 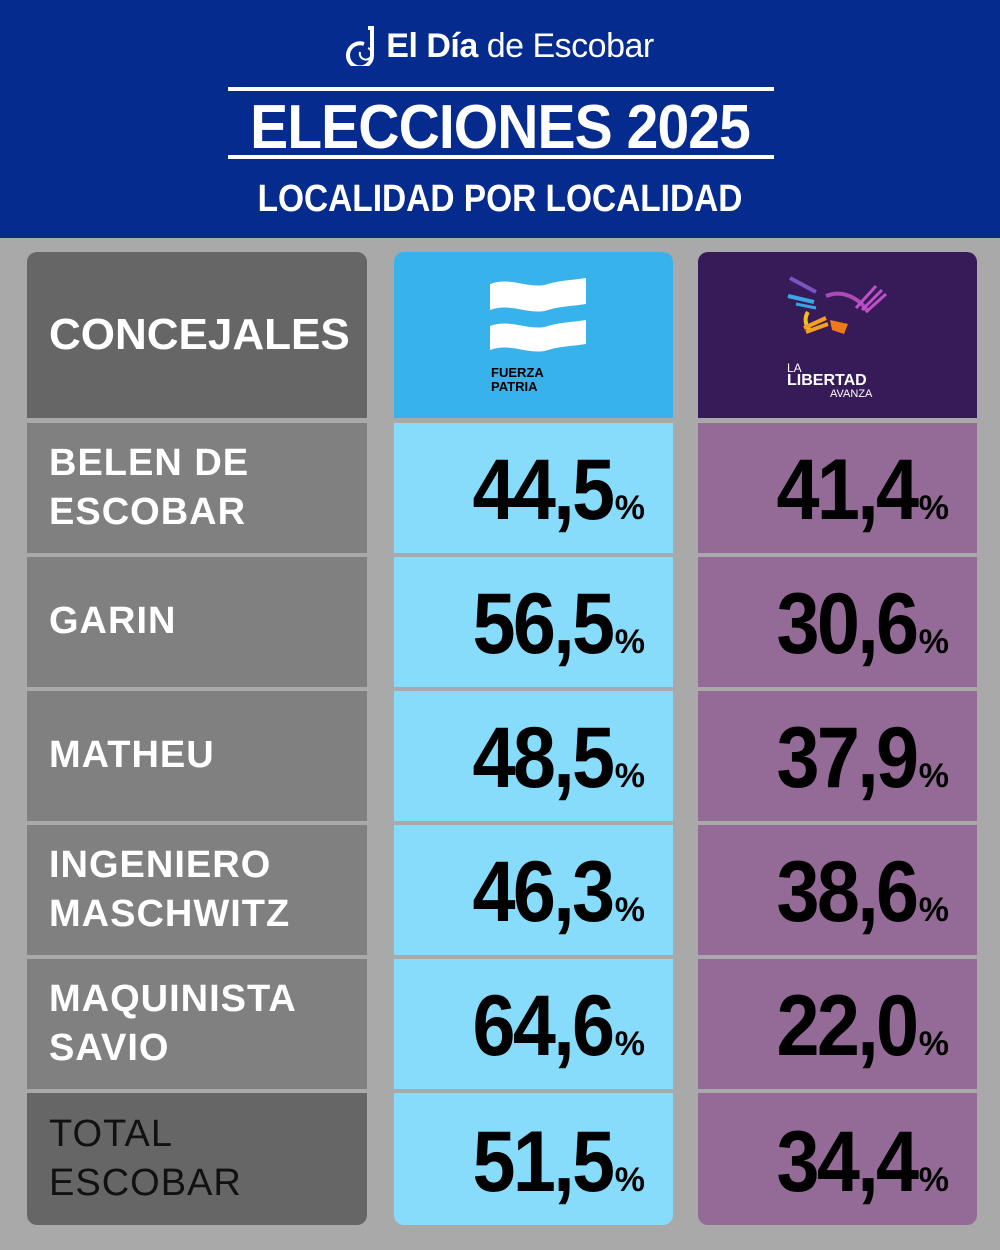 What do you see at coordinates (570, 45) in the screenshot?
I see `brand-name-regular: de Escobar` at bounding box center [570, 45].